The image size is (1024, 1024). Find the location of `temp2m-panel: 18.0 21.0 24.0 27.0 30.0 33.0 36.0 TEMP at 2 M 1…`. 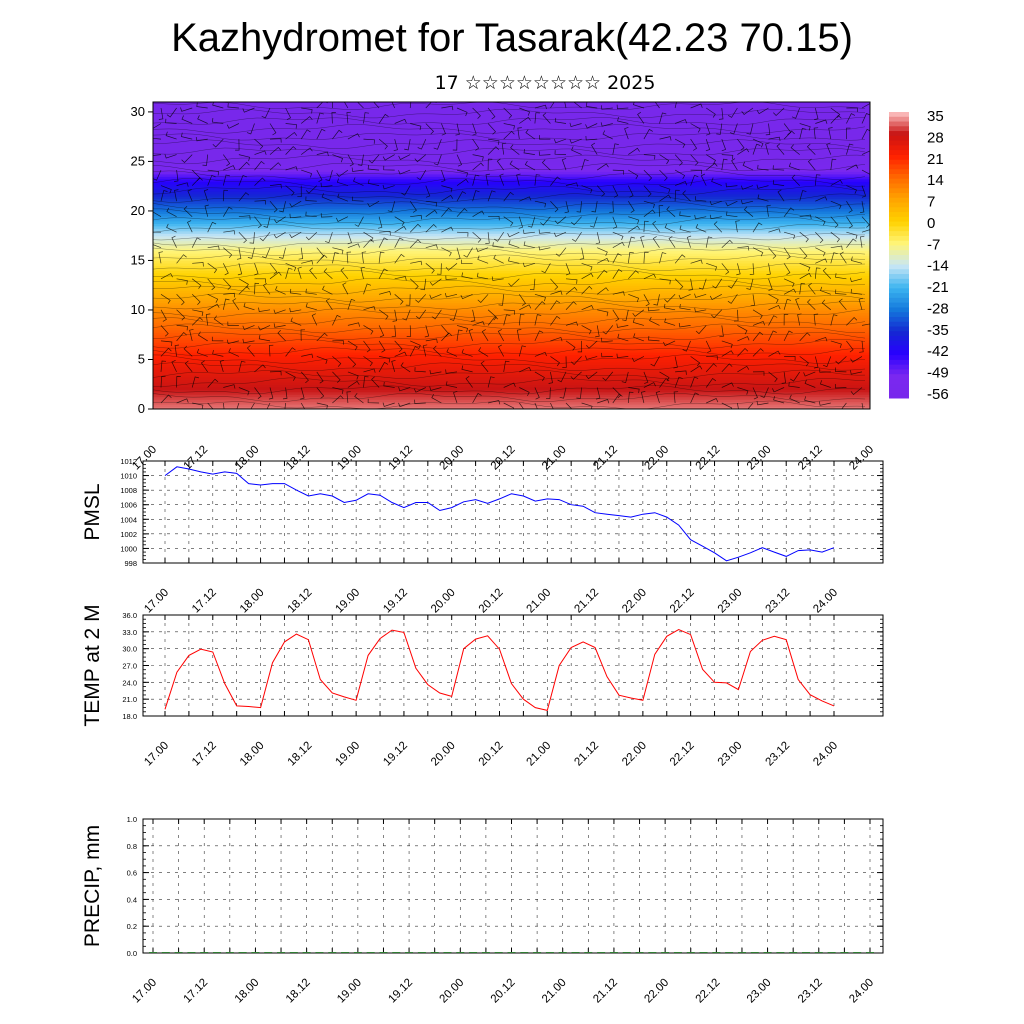

temp2m-panel: 18.0 21.0 24.0 27.0 30.0 33.0 36.0 TEMP at 2 M 1… is located at coordinates (482, 686).